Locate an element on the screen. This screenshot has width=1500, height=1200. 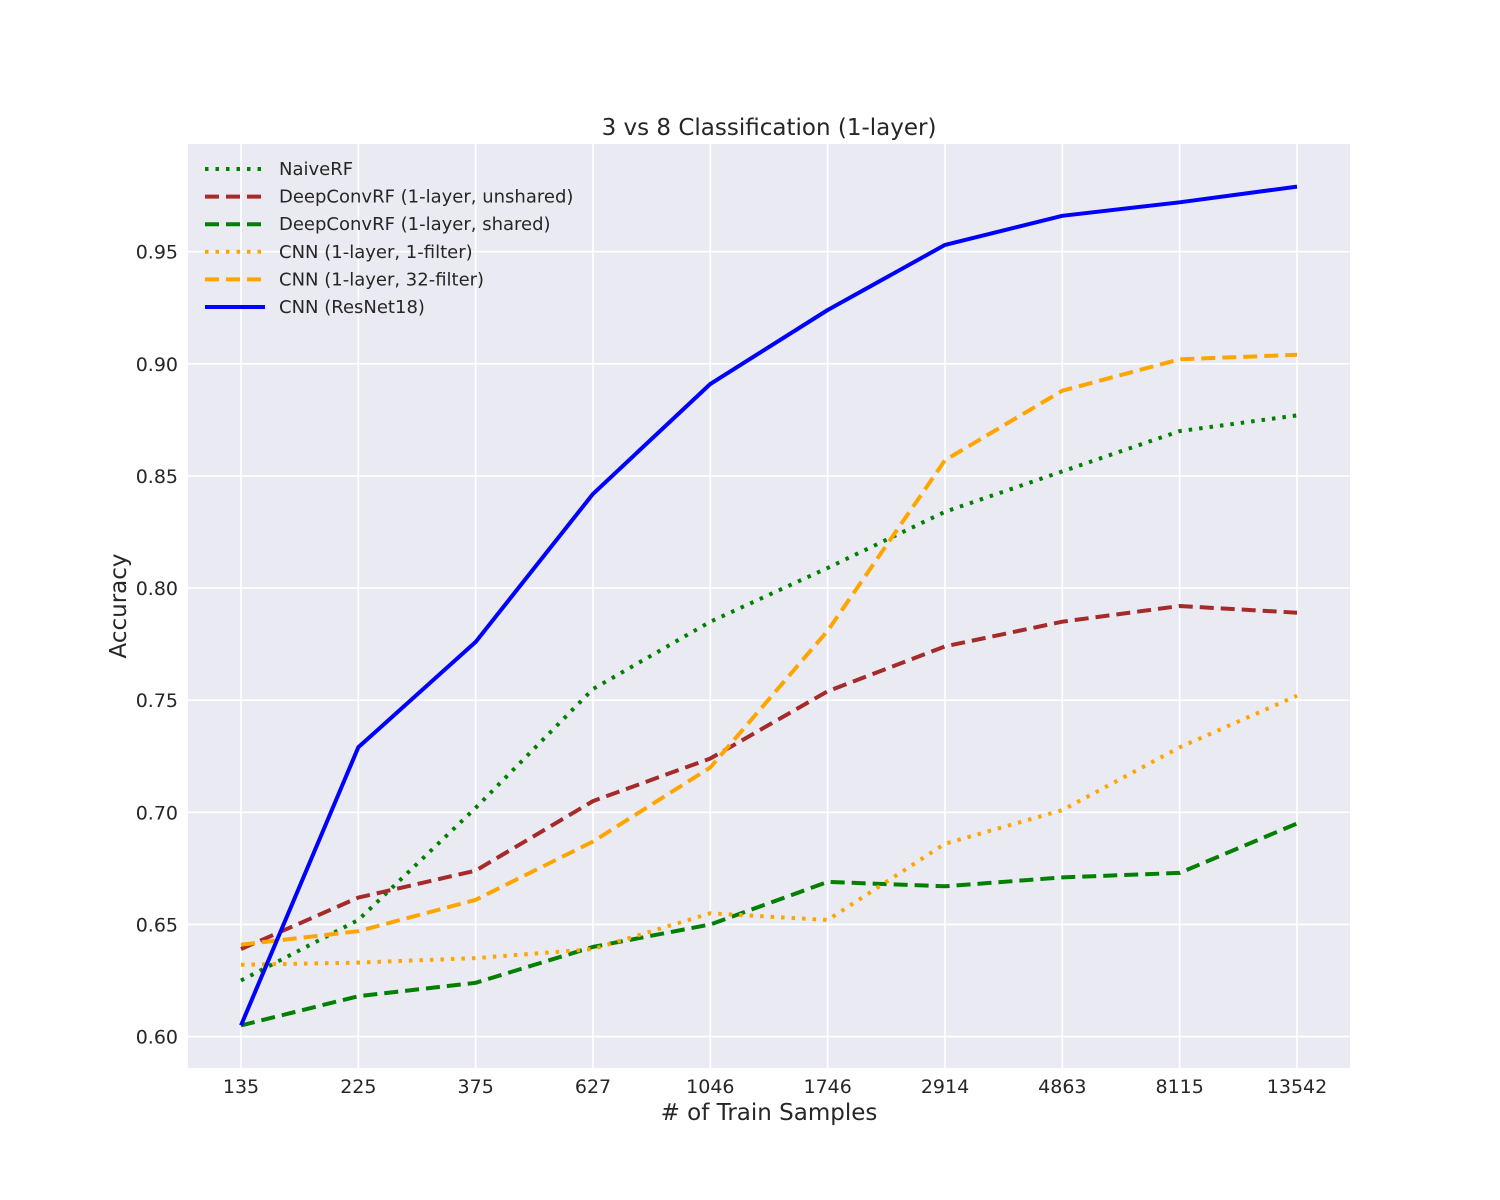
x-tick-label: 8115 is located at coordinates (1179, 1087).